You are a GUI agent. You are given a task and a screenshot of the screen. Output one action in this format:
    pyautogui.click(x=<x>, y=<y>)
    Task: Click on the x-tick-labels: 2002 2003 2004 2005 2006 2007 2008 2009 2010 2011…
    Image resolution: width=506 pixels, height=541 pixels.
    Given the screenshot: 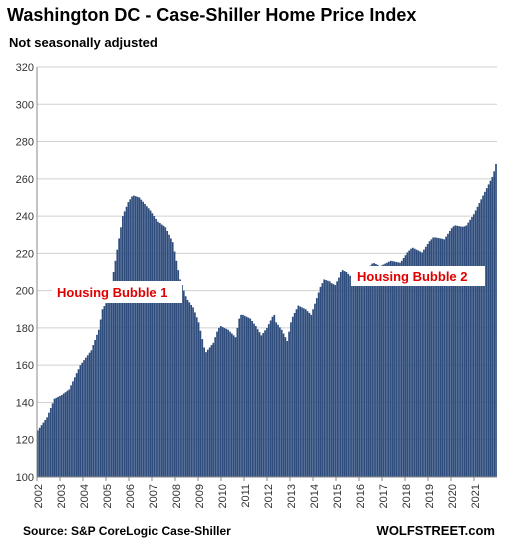 What is the action you would take?
    pyautogui.click(x=257, y=492)
    